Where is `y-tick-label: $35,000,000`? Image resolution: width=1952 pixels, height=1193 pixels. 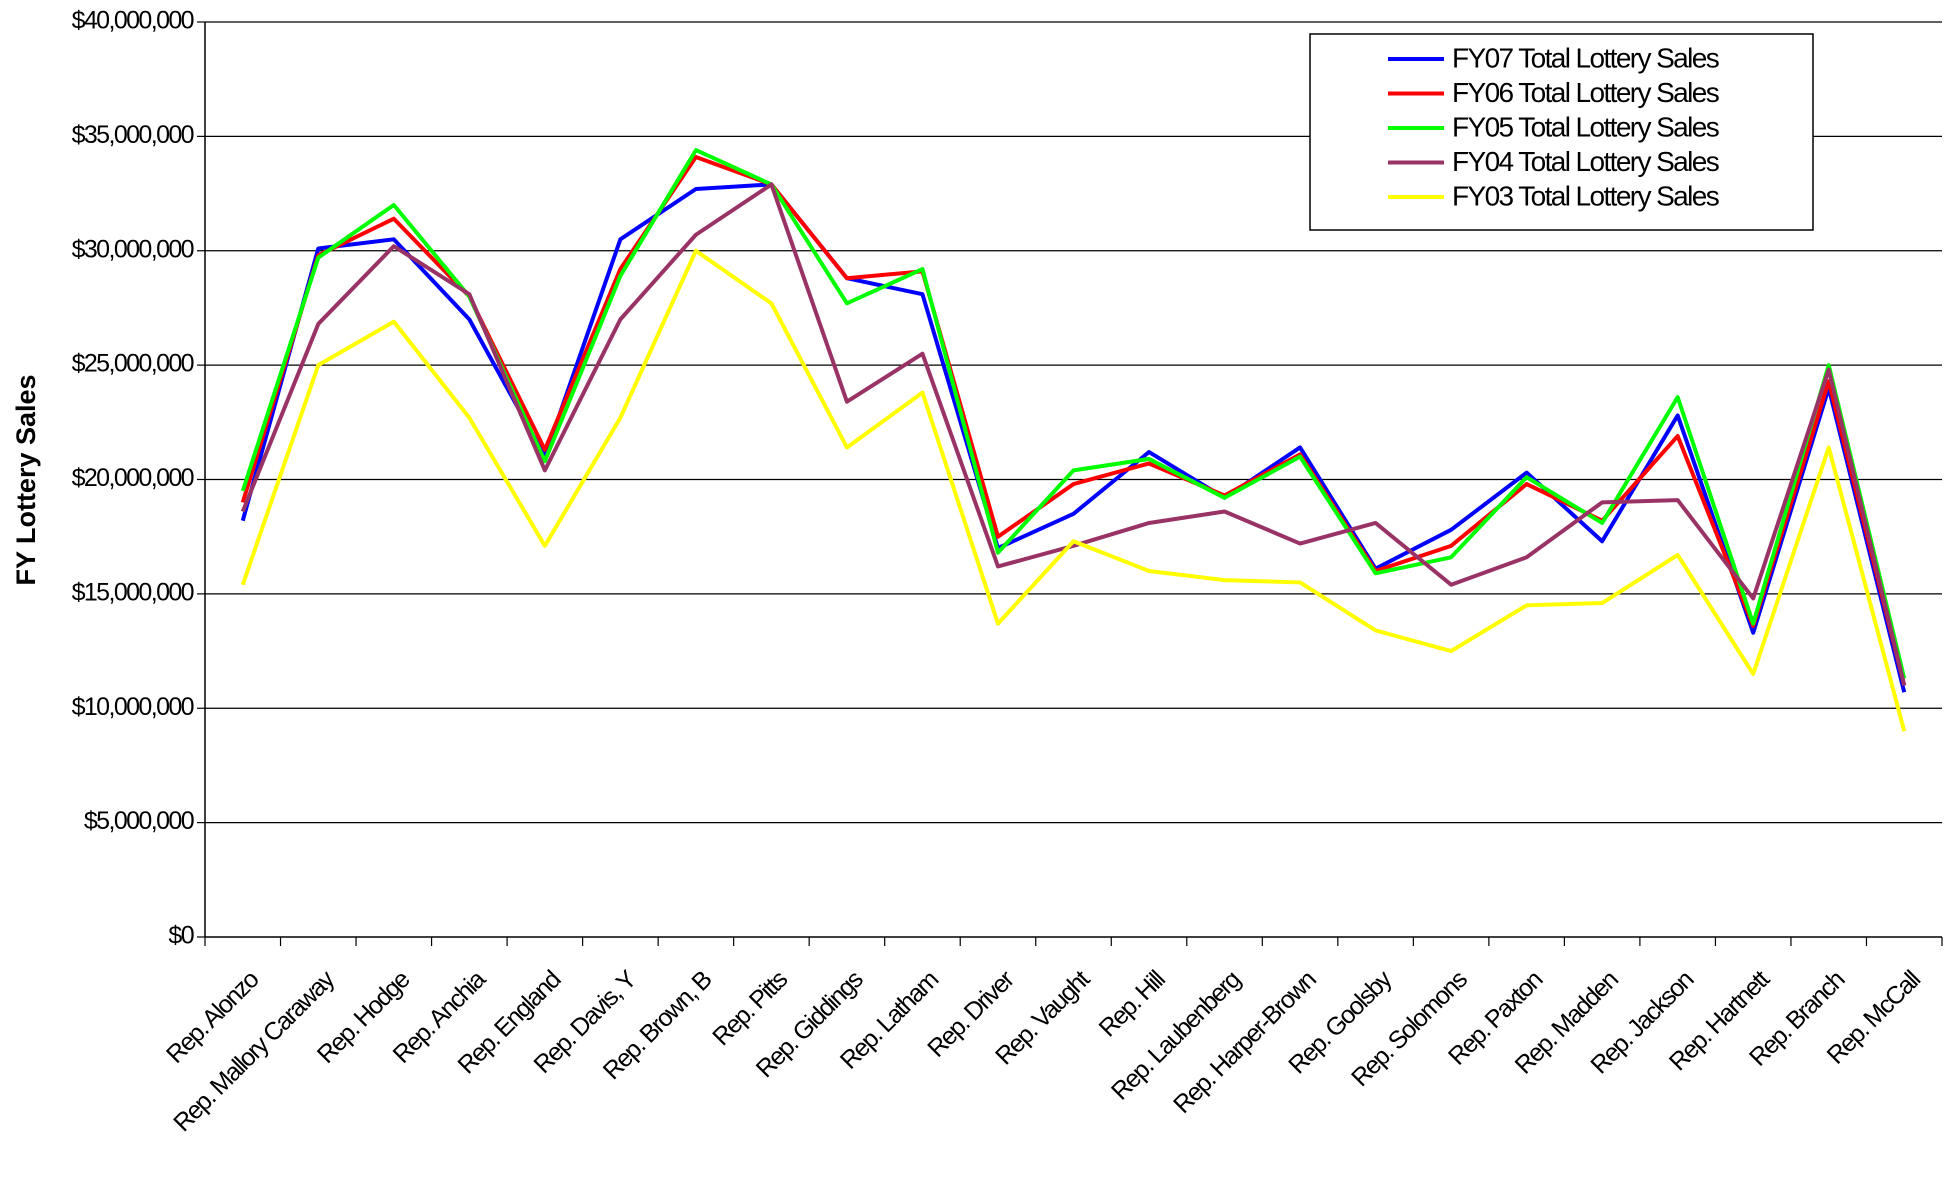
y-tick-label: $35,000,000 is located at coordinates (133, 135).